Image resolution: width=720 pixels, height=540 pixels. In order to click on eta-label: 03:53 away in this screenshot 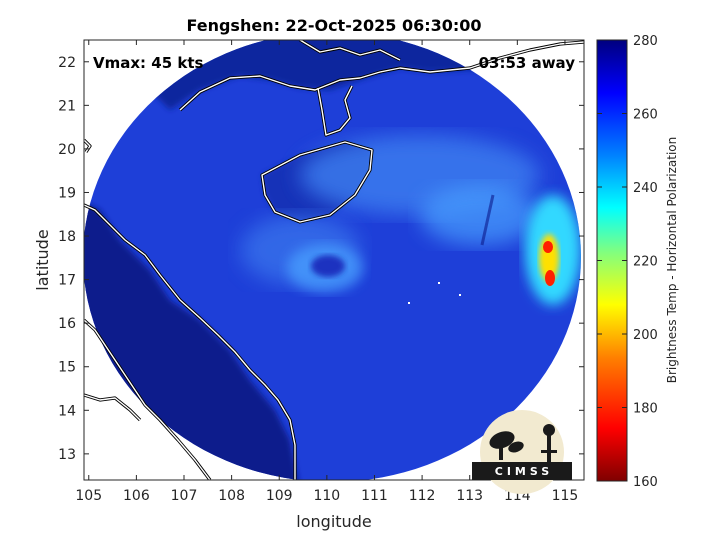, I will do `click(527, 63)`.